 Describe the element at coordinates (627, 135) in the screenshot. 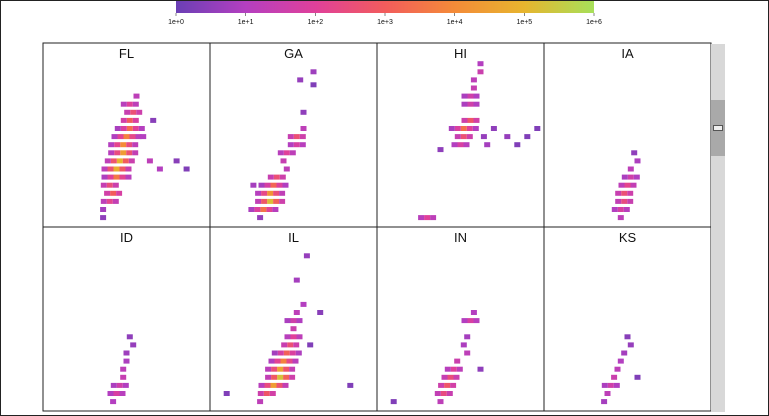

I see `facet-panel-ia: IA` at that location.